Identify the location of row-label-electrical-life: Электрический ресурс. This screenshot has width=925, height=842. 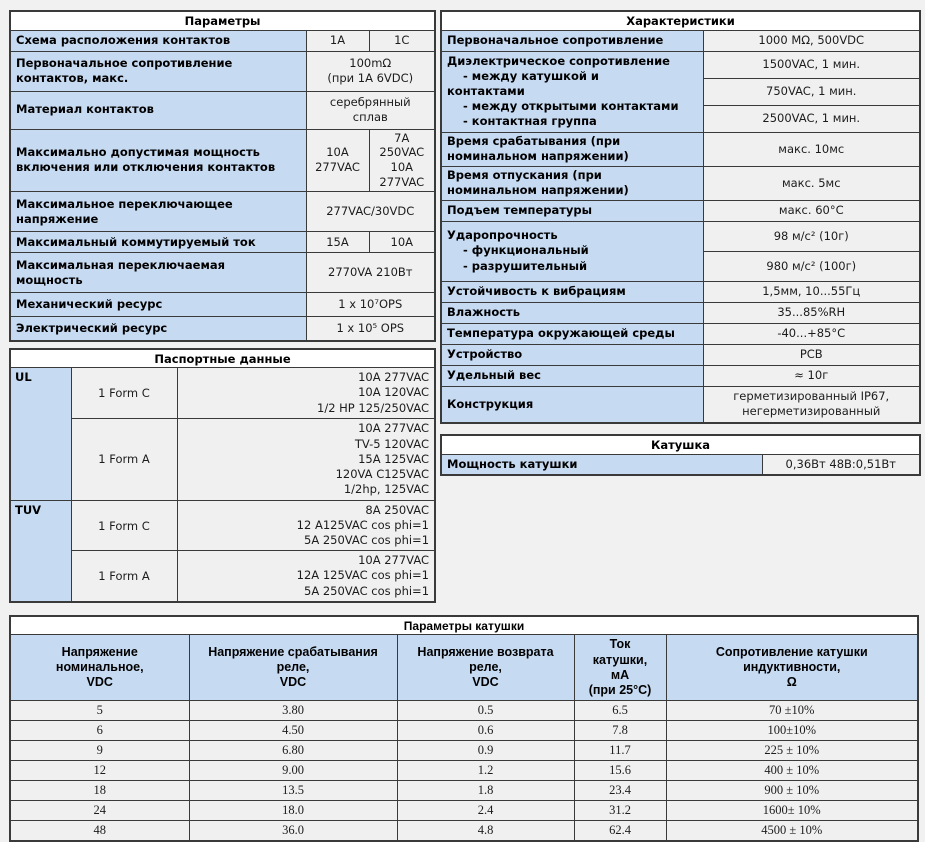
(158, 329).